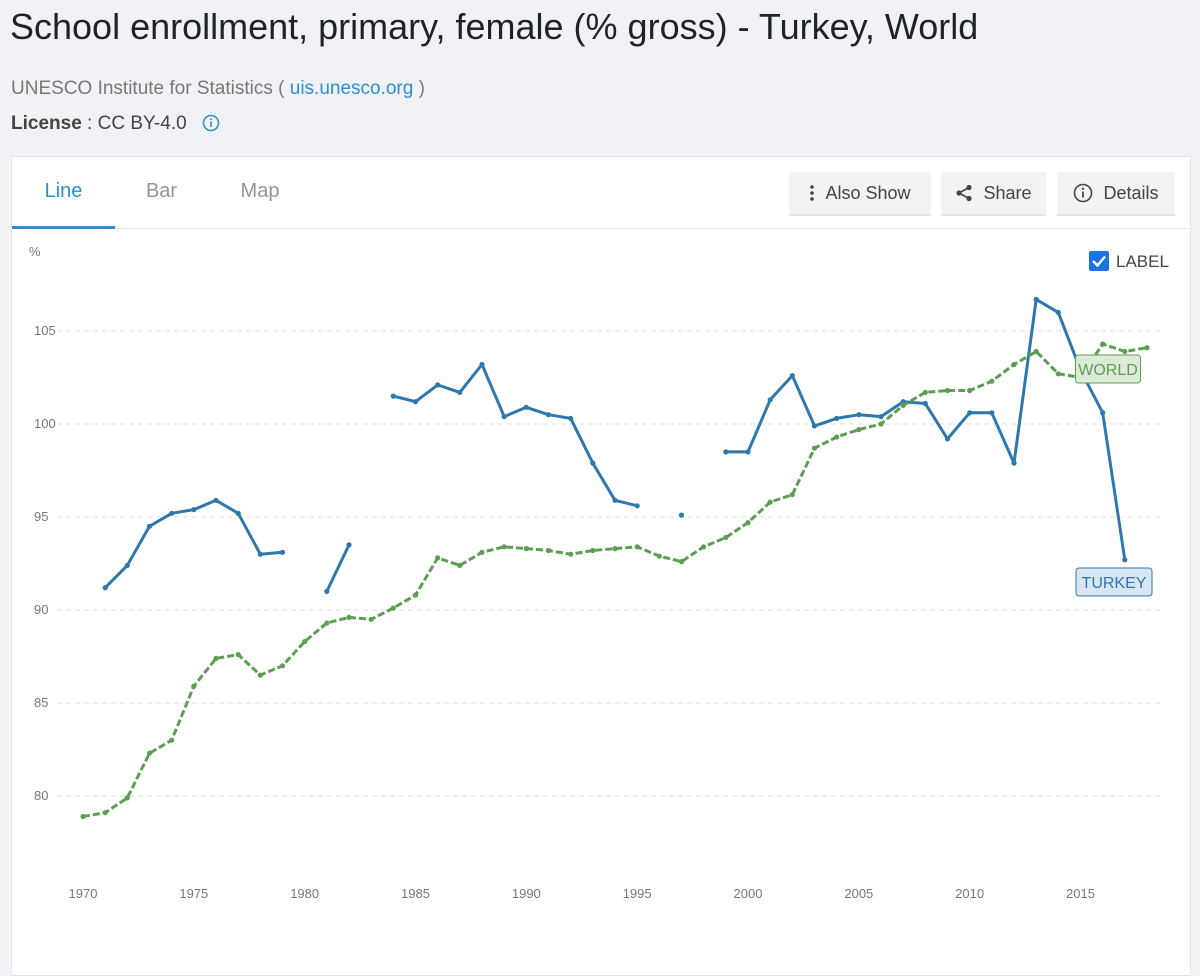 The image size is (1200, 976). Describe the element at coordinates (83, 893) in the screenshot. I see `x-tick-label: 1970` at that location.